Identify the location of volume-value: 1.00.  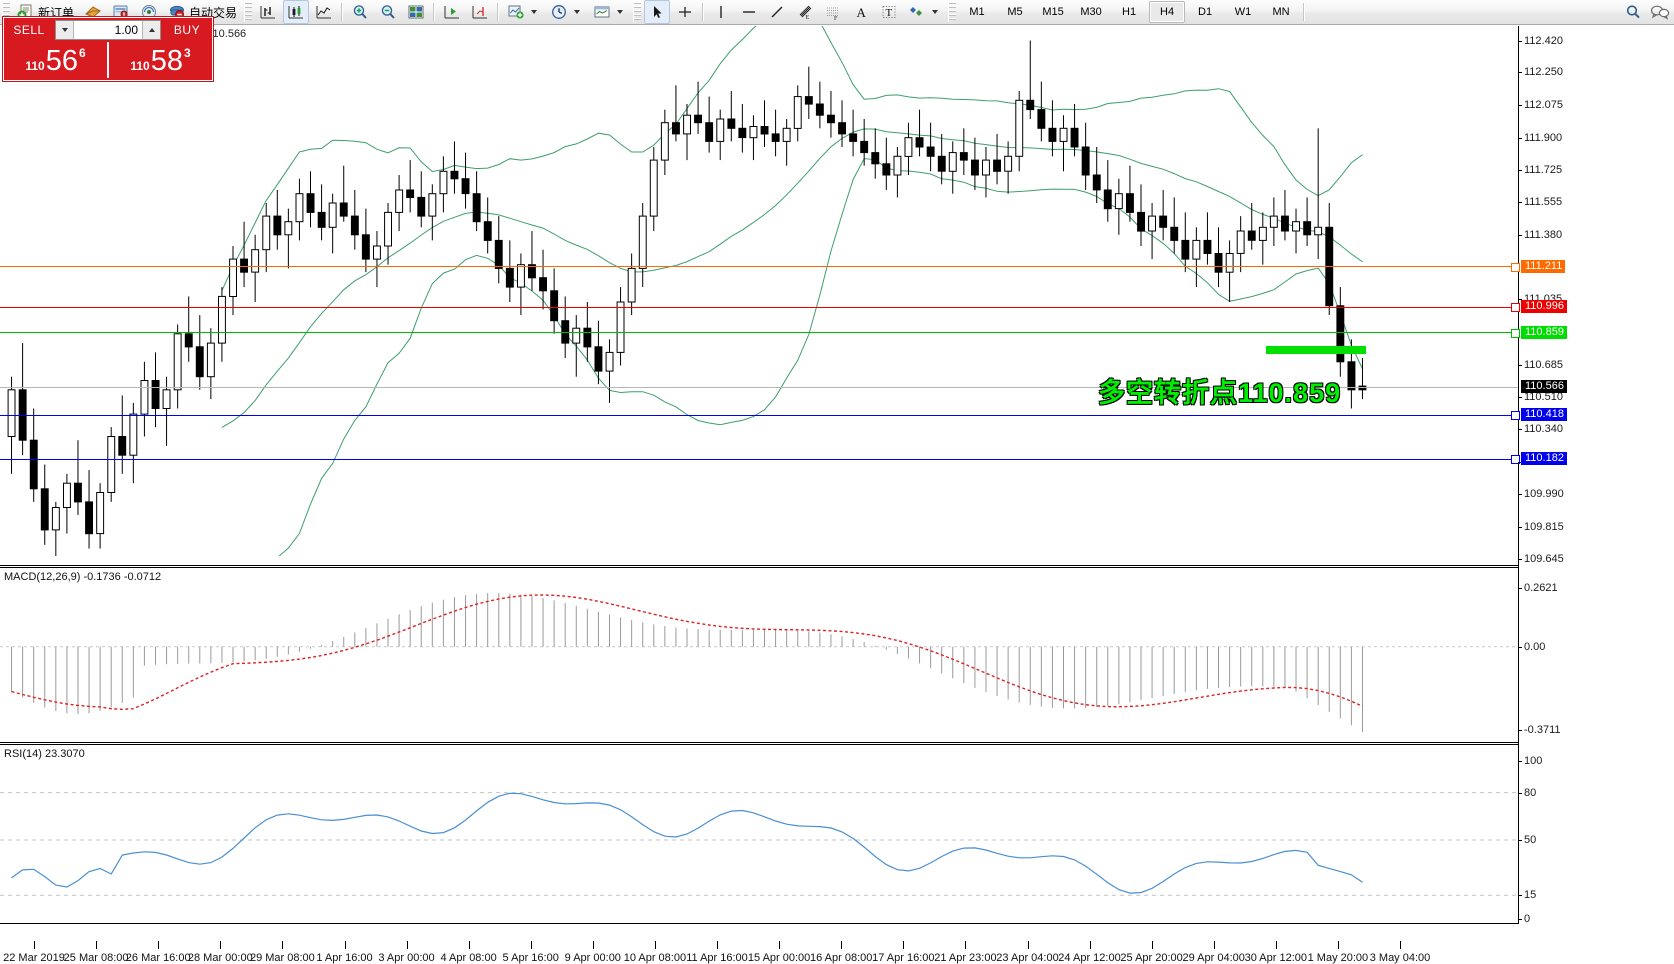
(126, 30).